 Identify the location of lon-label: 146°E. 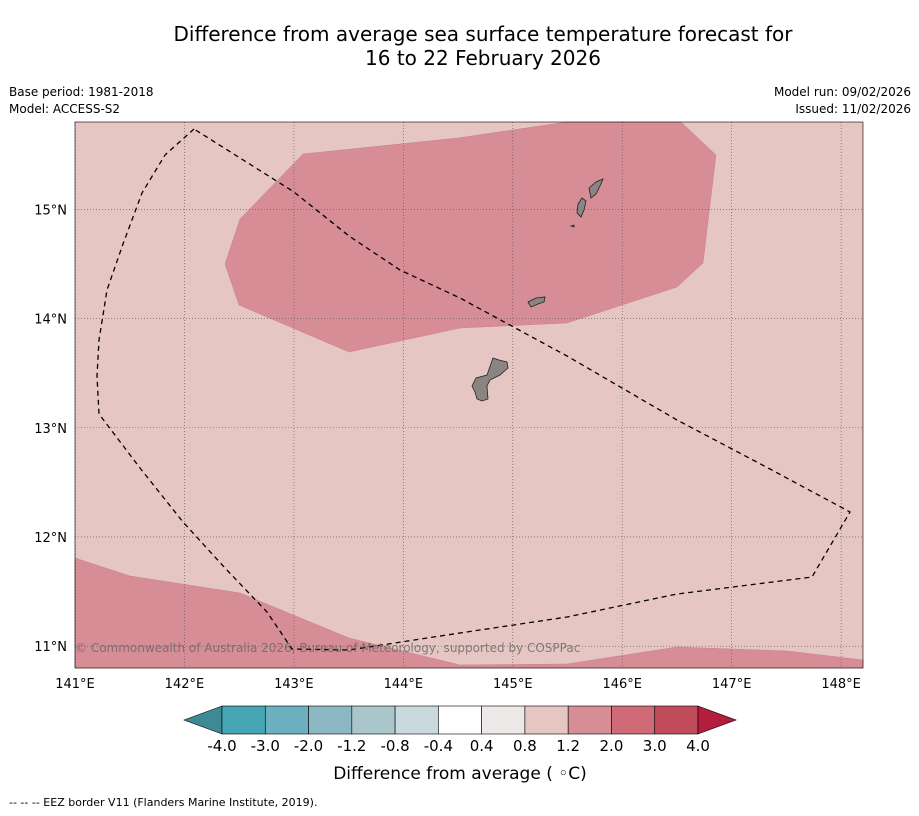
(622, 684).